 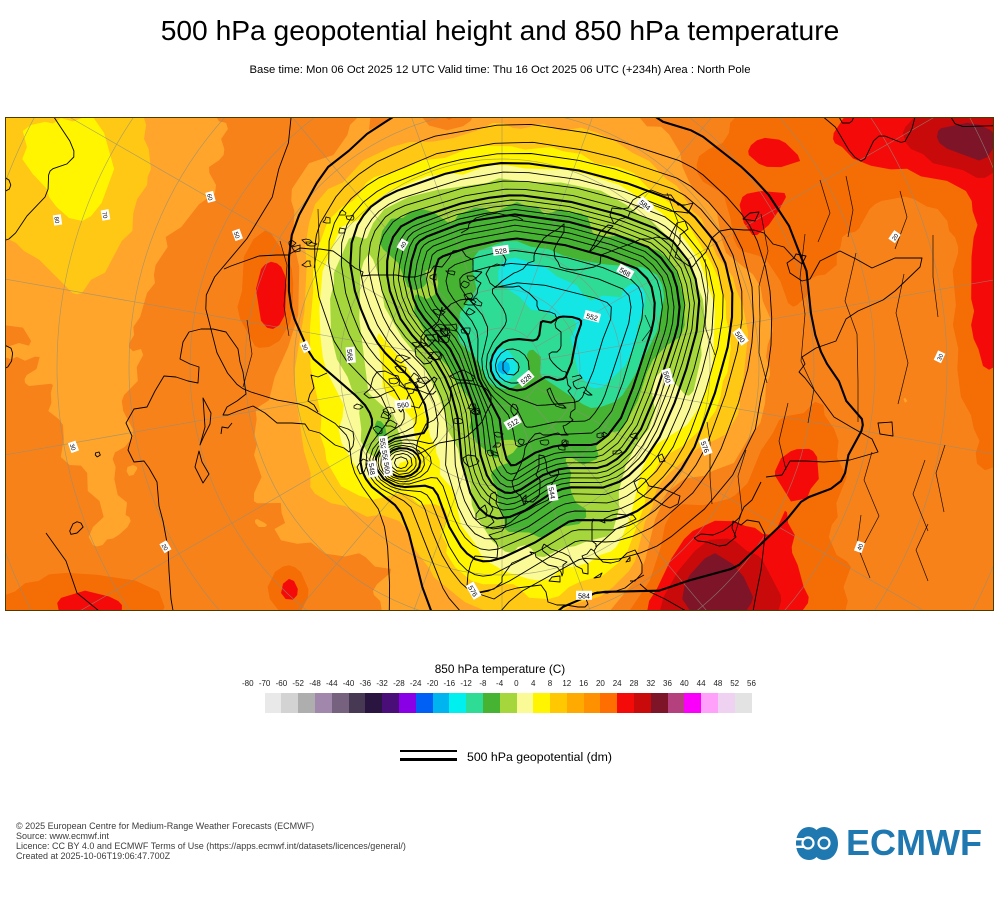 I want to click on svg-text: 70, so click(x=103, y=215).